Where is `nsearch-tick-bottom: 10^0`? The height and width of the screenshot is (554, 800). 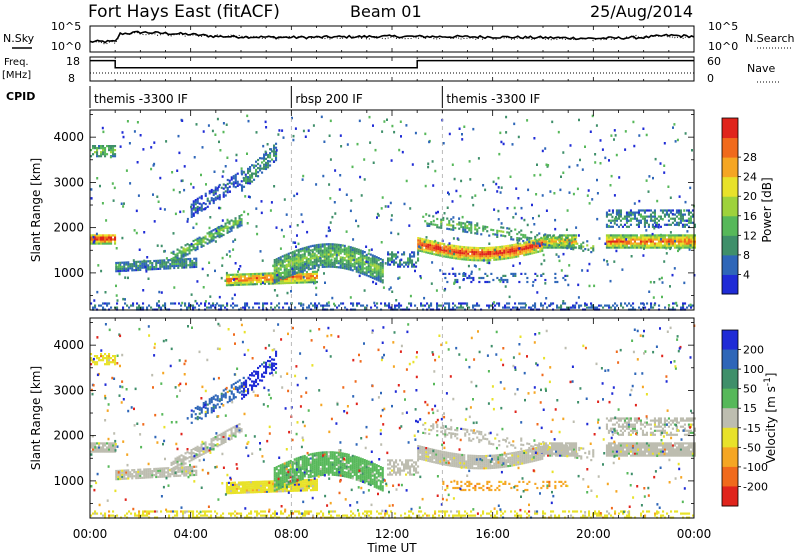
nsearch-tick-bottom: 10^0 is located at coordinates (723, 46).